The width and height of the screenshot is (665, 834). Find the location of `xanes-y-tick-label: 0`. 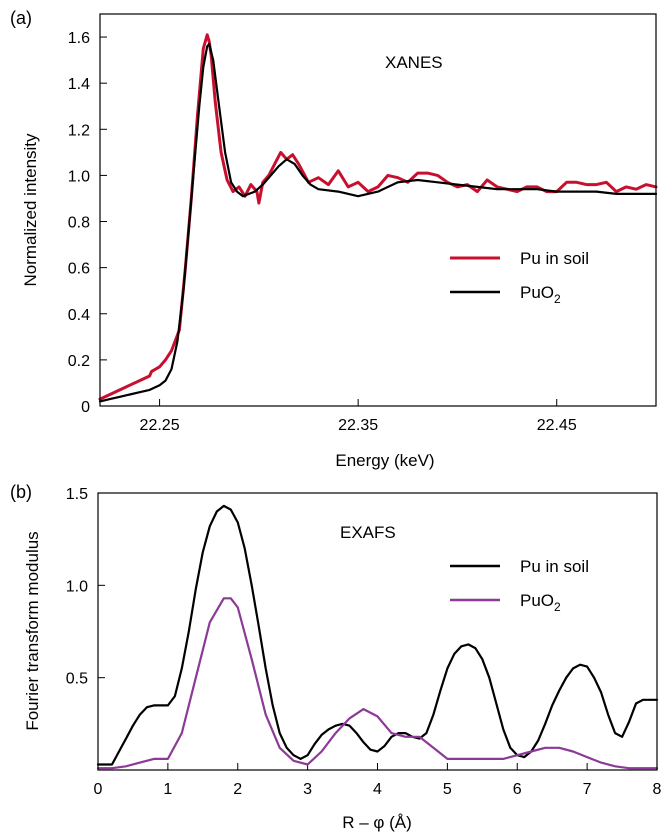

xanes-y-tick-label: 0 is located at coordinates (85, 407).